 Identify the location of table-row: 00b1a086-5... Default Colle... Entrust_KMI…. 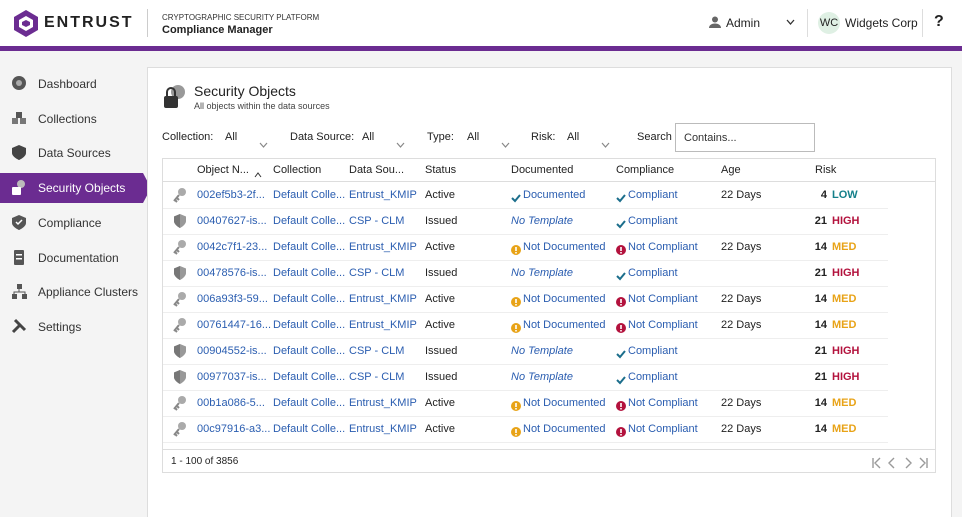
(525, 403).